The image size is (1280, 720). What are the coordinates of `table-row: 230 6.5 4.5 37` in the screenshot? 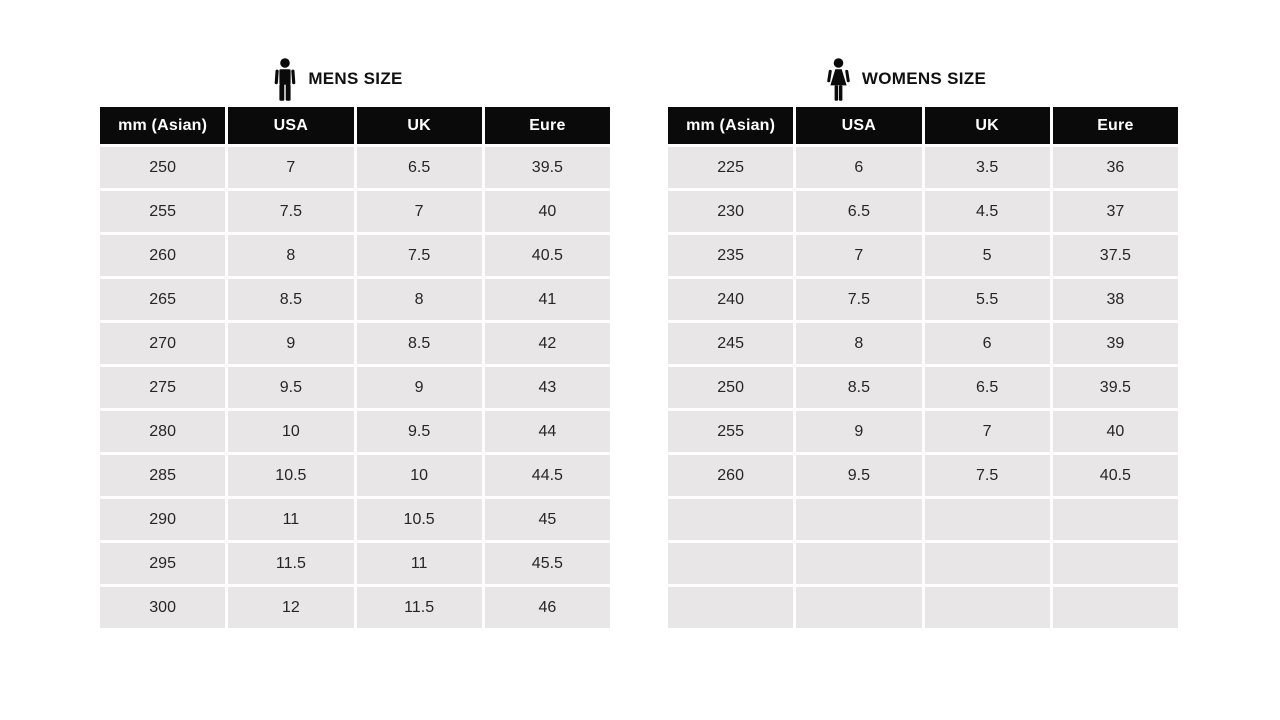 It's located at (923, 211).